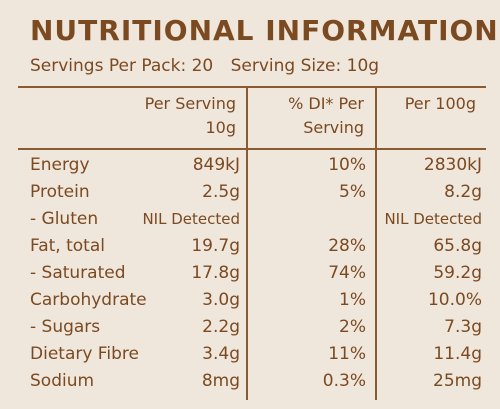  Describe the element at coordinates (344, 381) in the screenshot. I see `daily-intake-value: 0.3%` at that location.